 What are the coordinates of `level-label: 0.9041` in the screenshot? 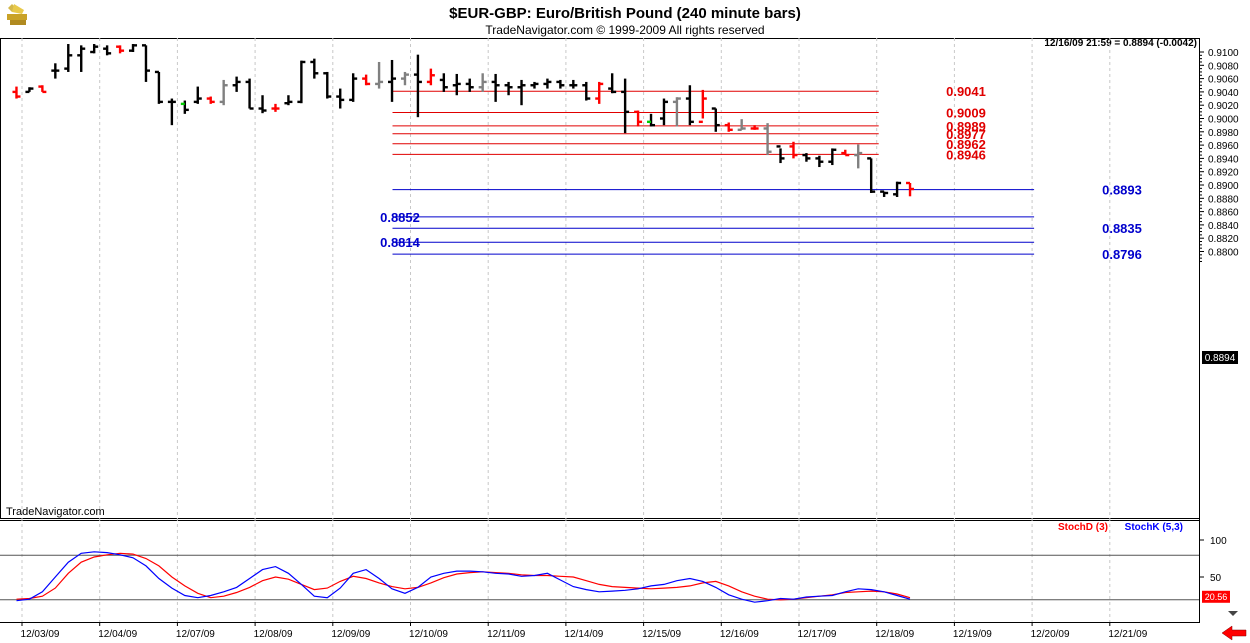 It's located at (966, 91).